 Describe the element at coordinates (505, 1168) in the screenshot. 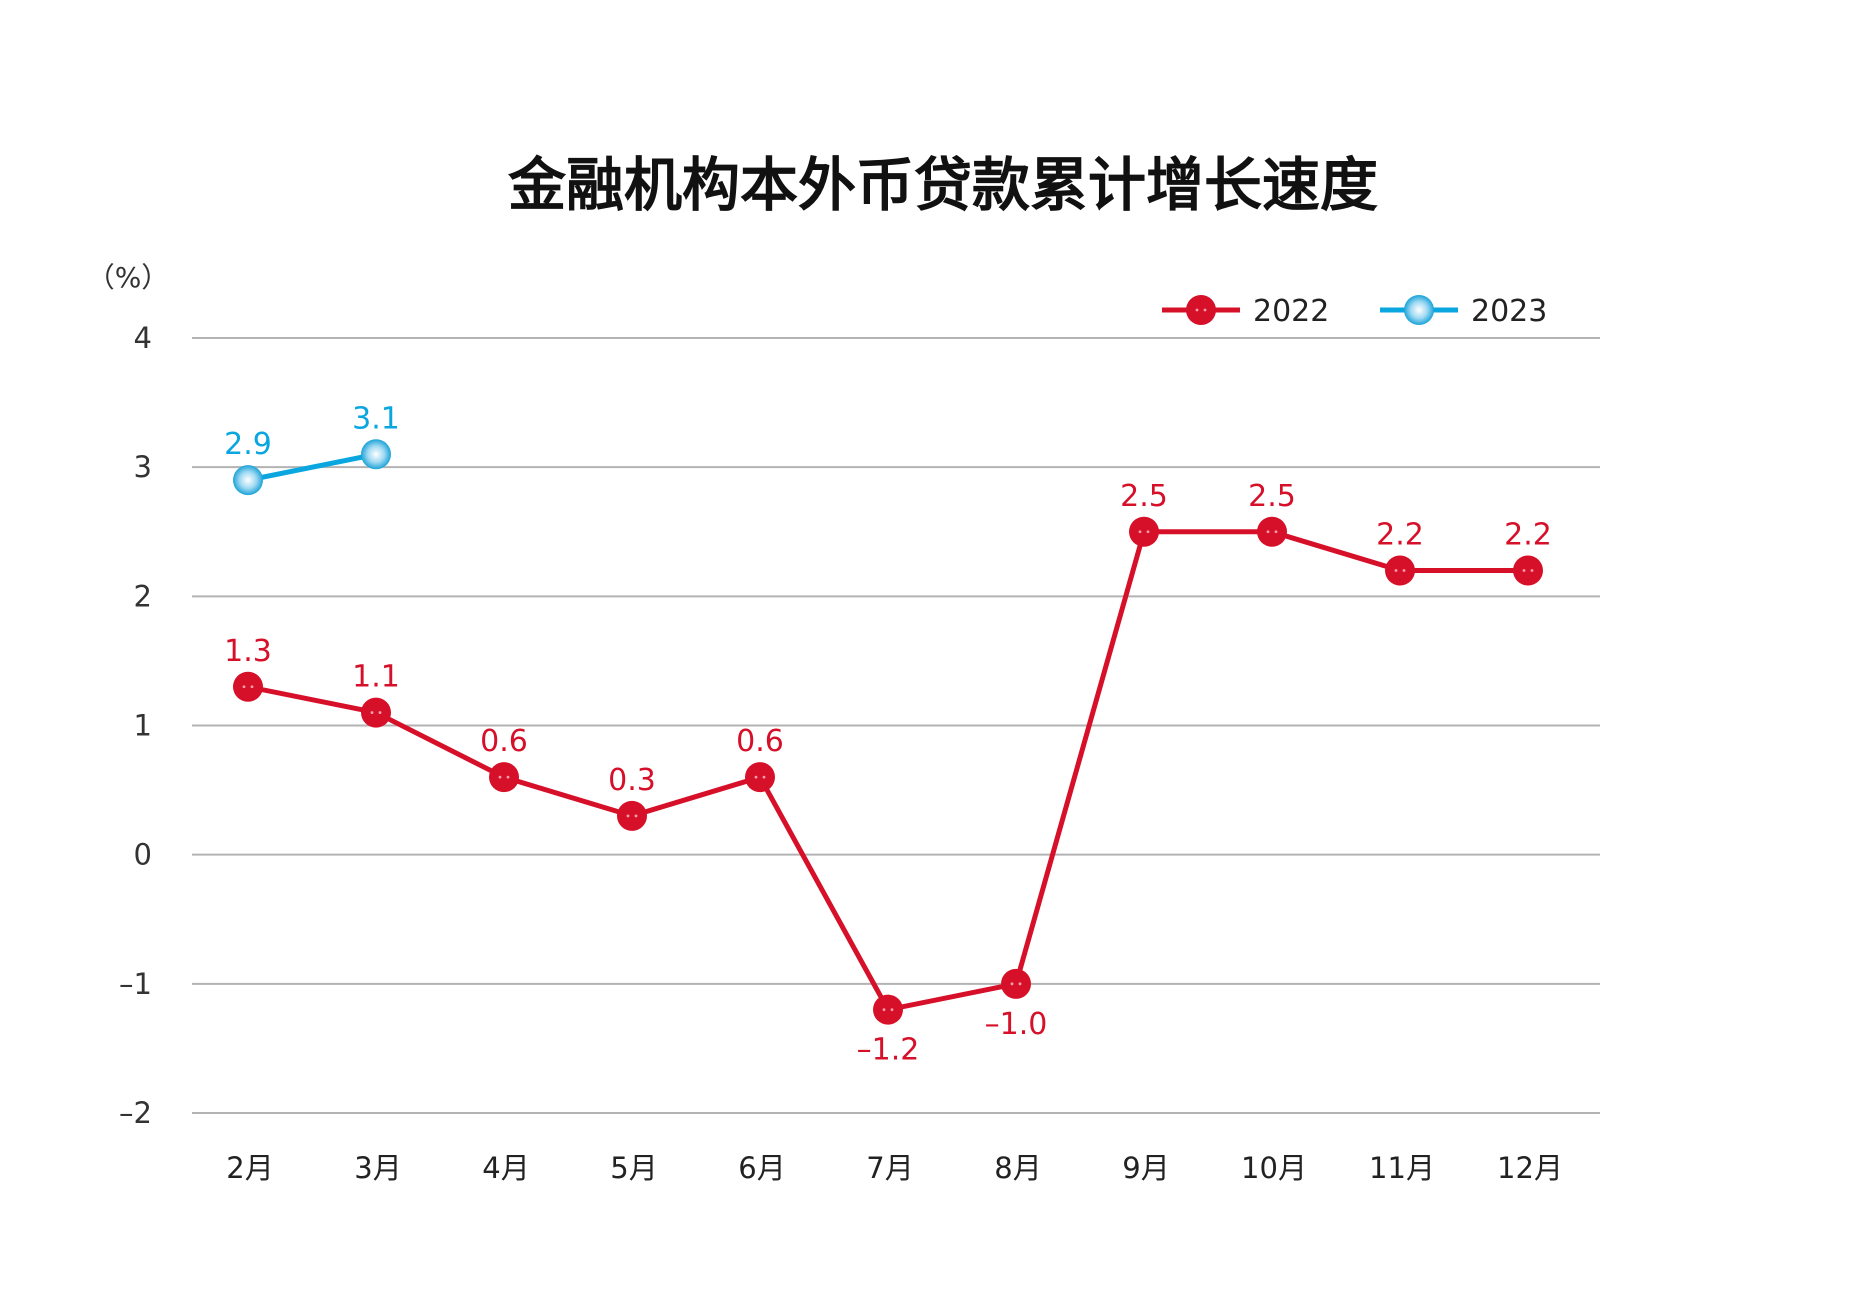

I see `x-tick-label: 4月` at that location.